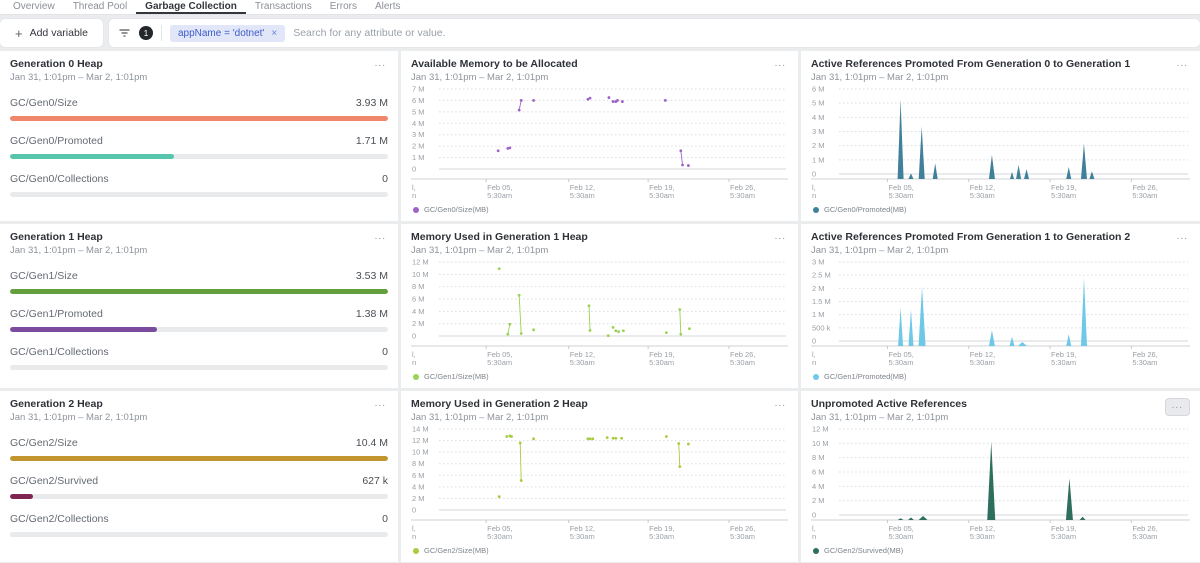 The width and height of the screenshot is (1200, 563). What do you see at coordinates (199, 185) in the screenshot?
I see `metric-gen0-collections: GC/Gen0/Collections 0` at bounding box center [199, 185].